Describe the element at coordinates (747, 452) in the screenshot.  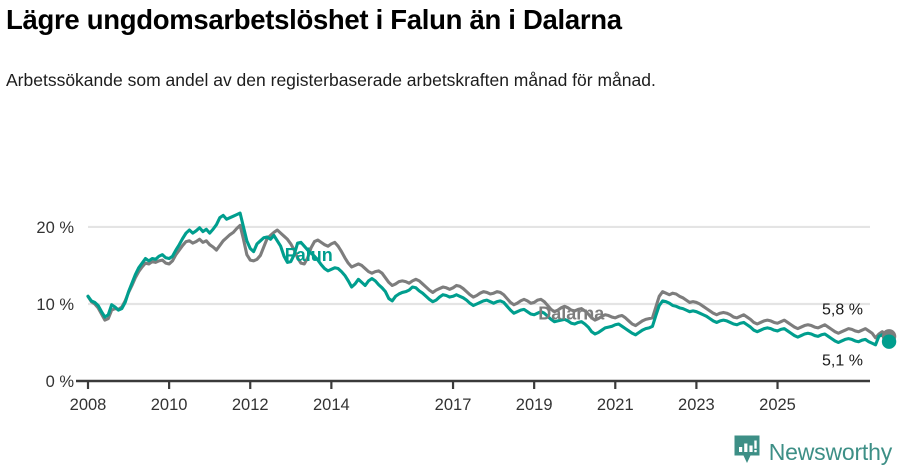
I see `newsworthy-bar-chart-pin-icon` at that location.